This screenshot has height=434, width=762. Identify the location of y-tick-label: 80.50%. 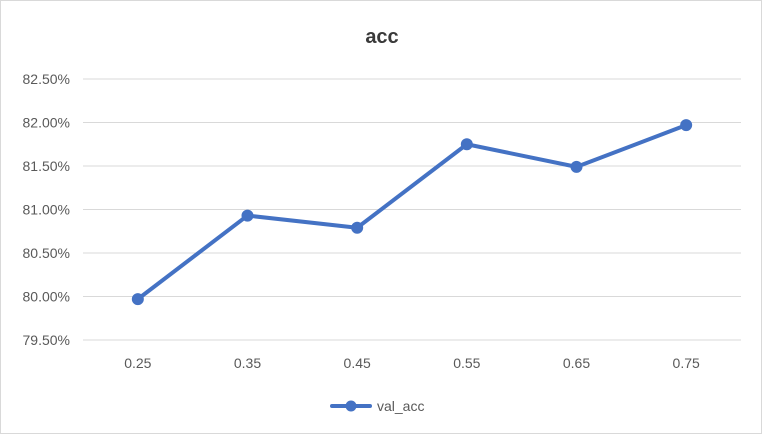
(46, 253).